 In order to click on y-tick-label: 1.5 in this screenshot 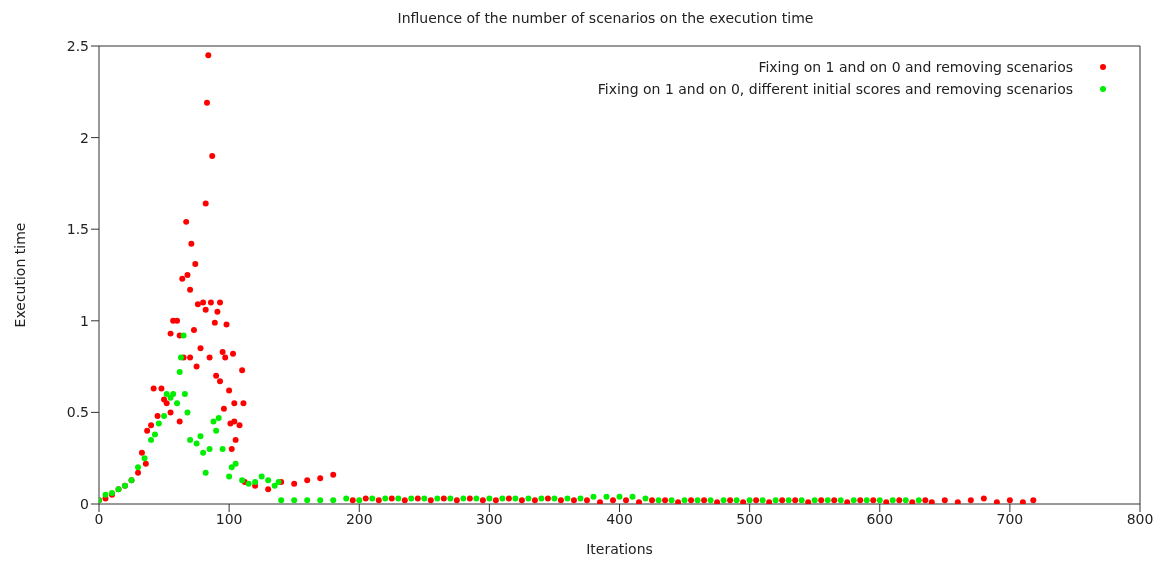, I will do `click(77, 229)`.